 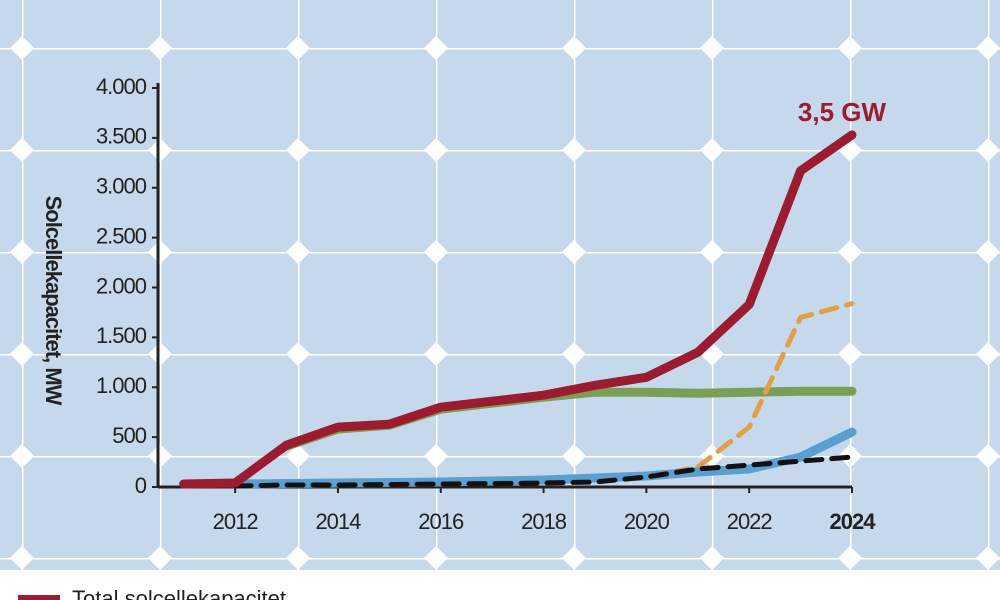 What do you see at coordinates (500, 585) in the screenshot?
I see `legend-area` at bounding box center [500, 585].